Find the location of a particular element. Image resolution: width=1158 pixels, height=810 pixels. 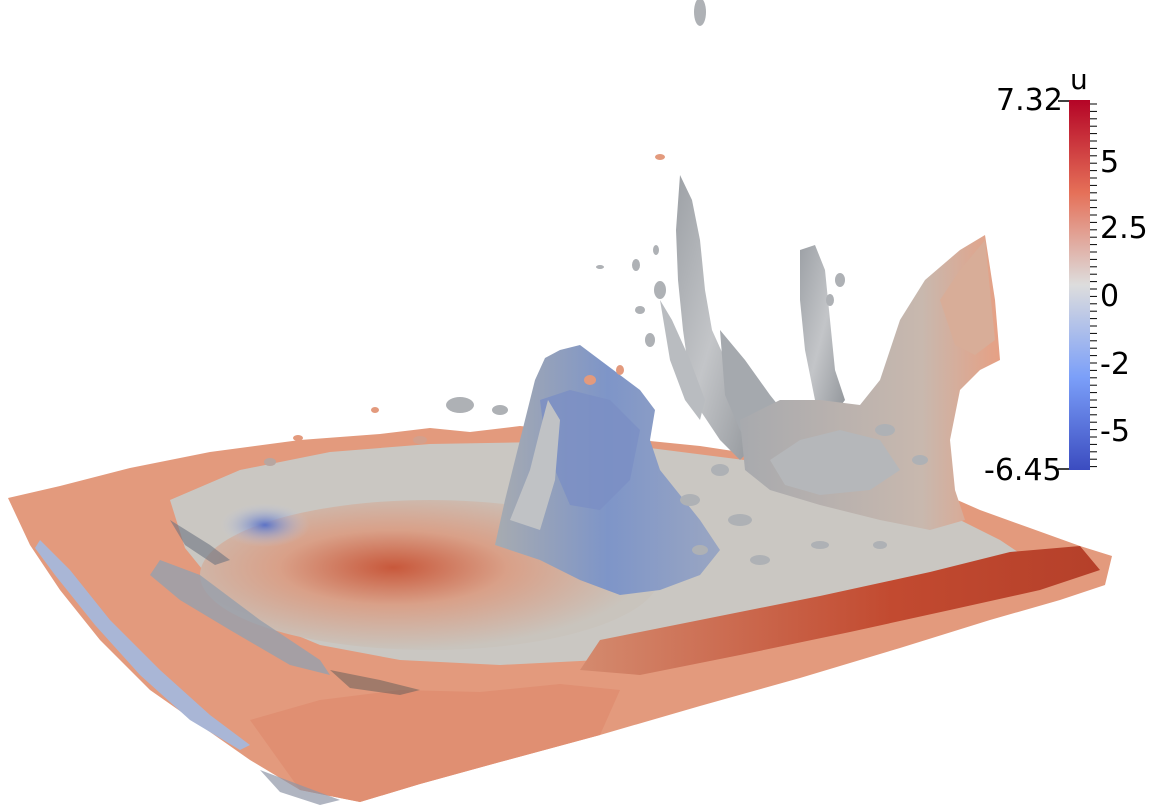

right-wave-sheet is located at coordinates (870, 382).